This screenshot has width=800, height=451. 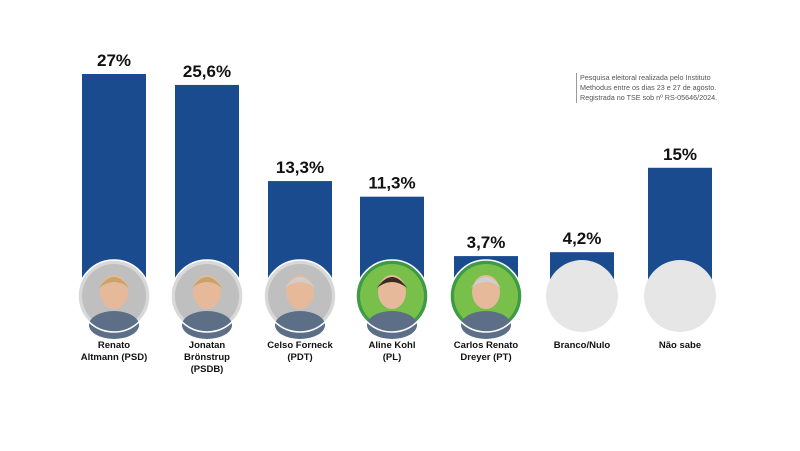 I want to click on category-label: (PDT), so click(x=299, y=357).